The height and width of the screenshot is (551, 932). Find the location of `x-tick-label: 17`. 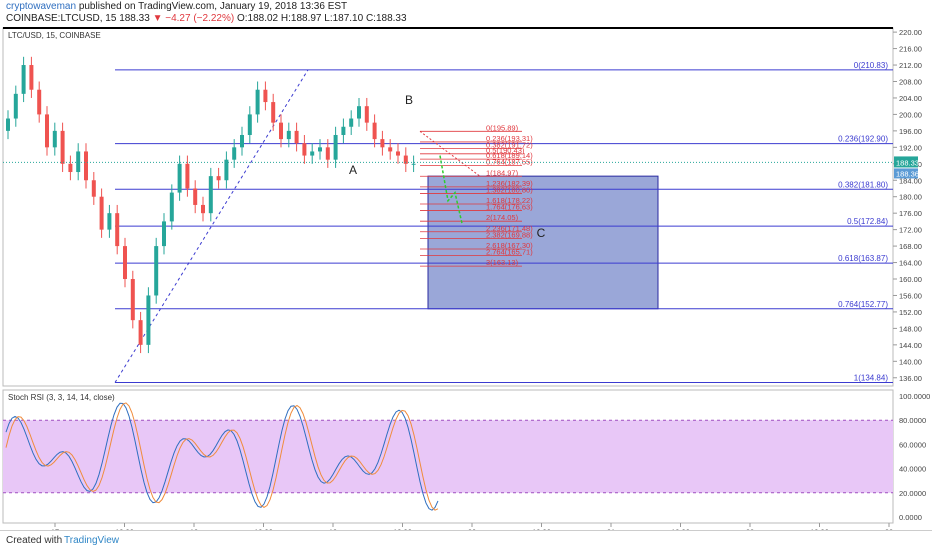

x-tick-label: 17 is located at coordinates (55, 529).